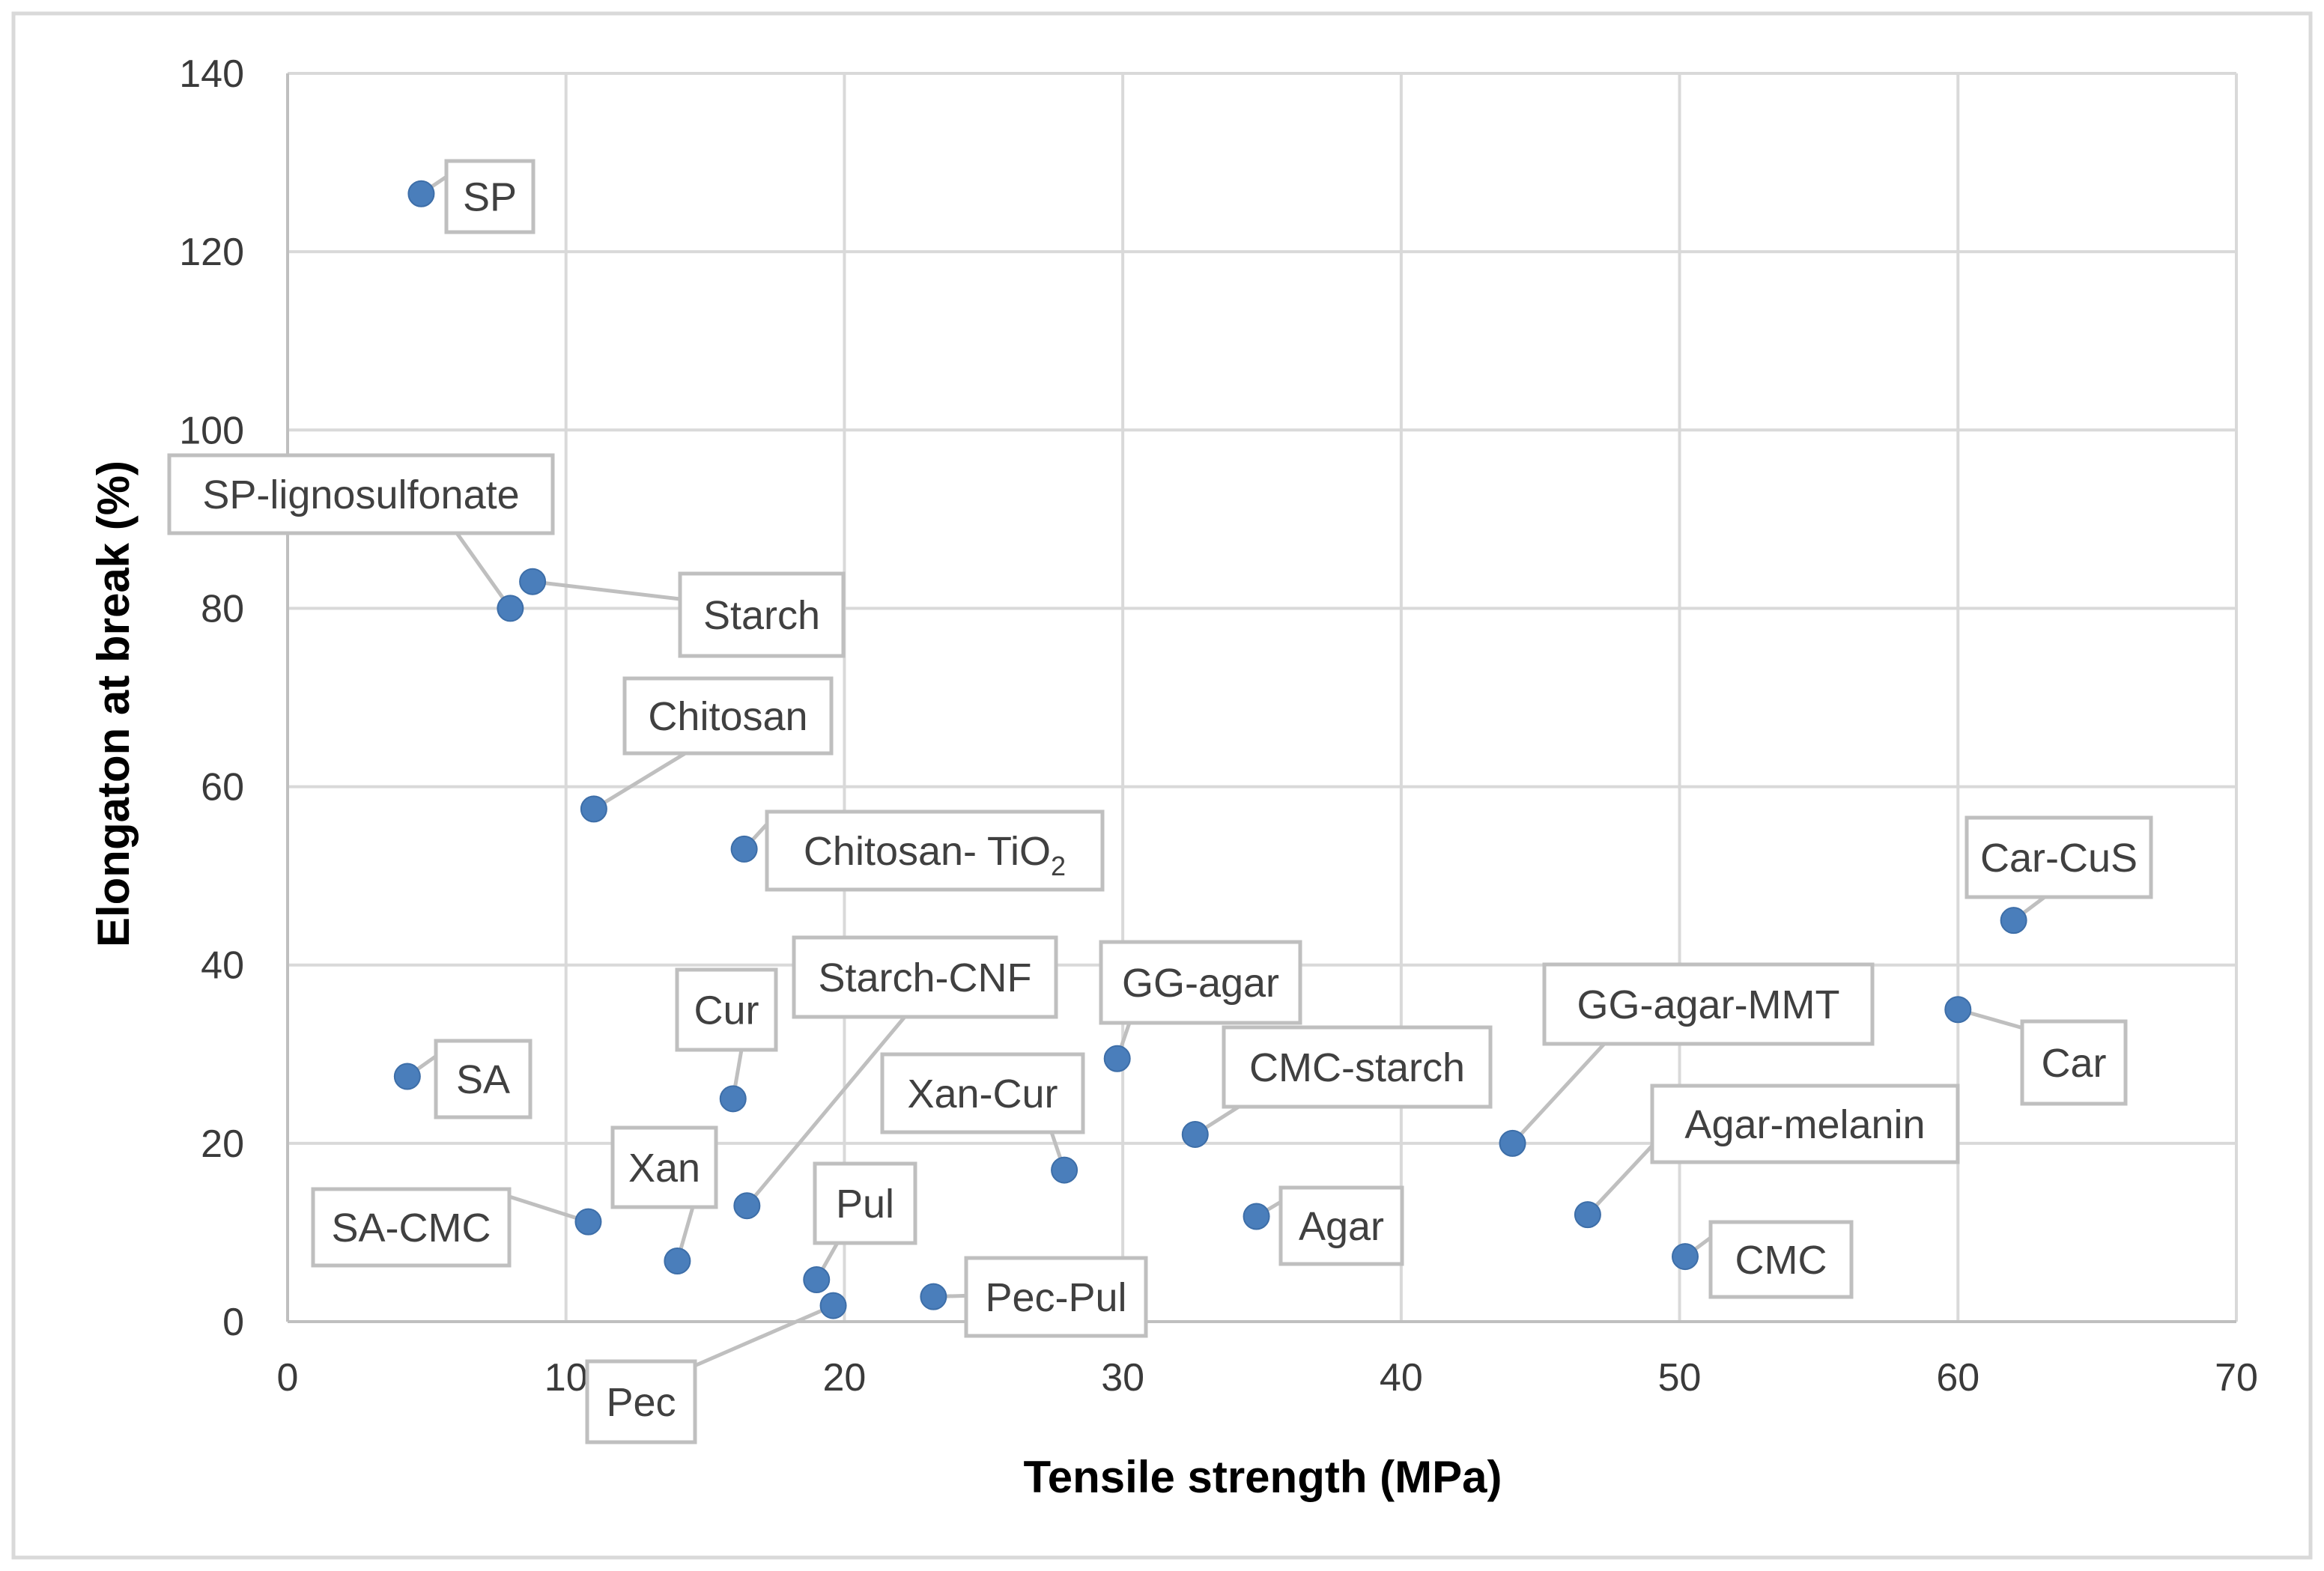 This screenshot has height=1571, width=2324. I want to click on y-tick-label: 80, so click(223, 608).